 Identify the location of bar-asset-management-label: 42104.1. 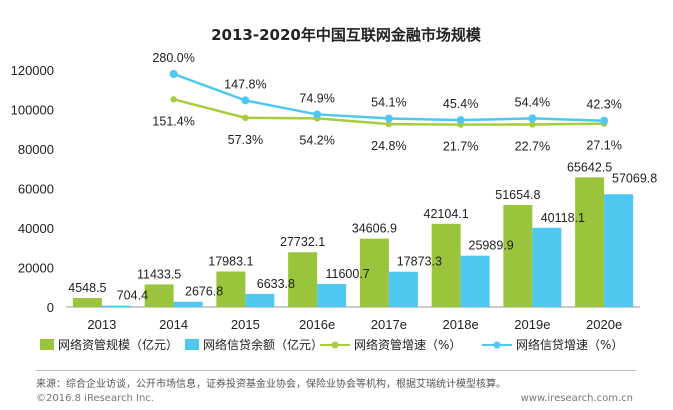
(446, 214).